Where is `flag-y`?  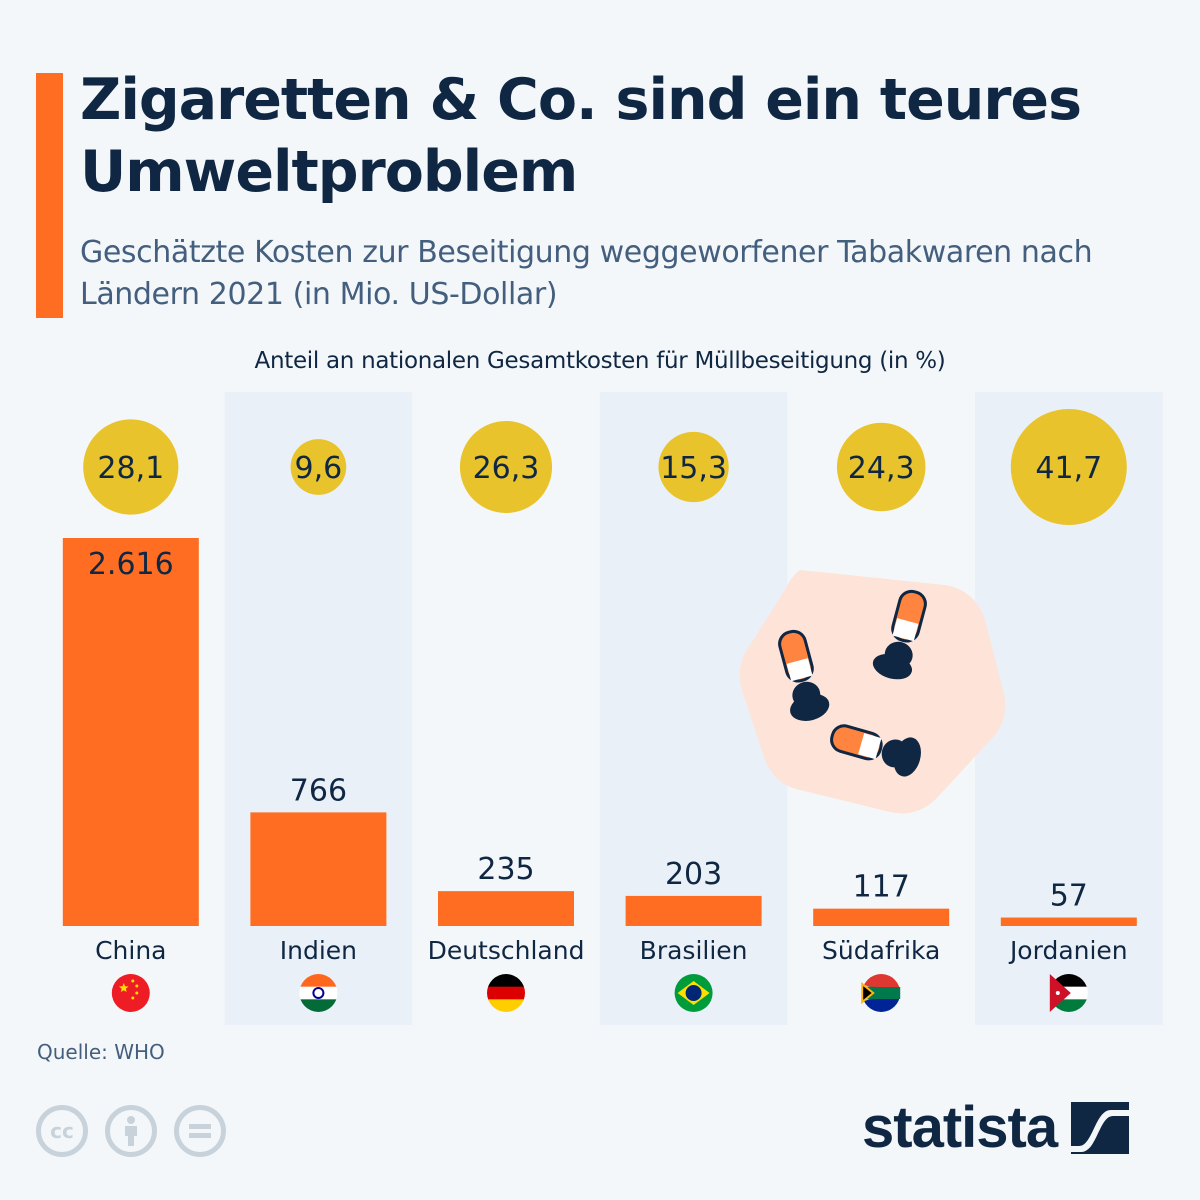
flag-y is located at coordinates (881, 993).